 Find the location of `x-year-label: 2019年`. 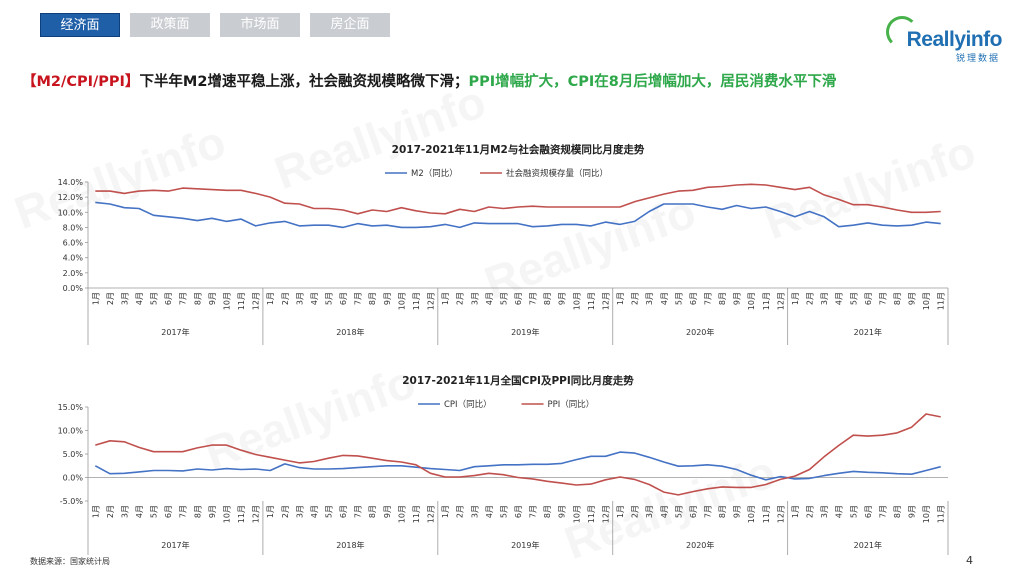

x-year-label: 2019年 is located at coordinates (525, 545).